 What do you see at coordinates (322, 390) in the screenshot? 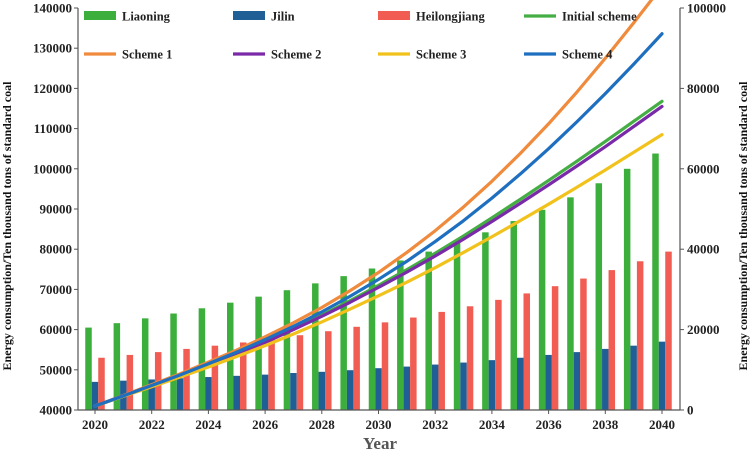
I see `bar-jilin-2028` at bounding box center [322, 390].